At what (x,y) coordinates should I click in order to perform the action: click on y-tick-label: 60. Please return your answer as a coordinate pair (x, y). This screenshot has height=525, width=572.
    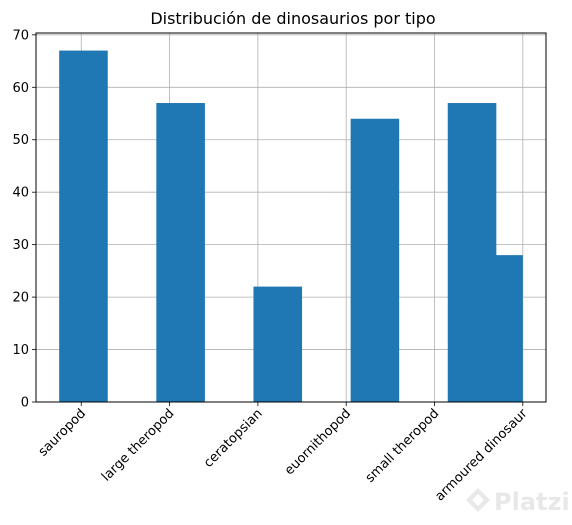
    Looking at the image, I should click on (20, 88).